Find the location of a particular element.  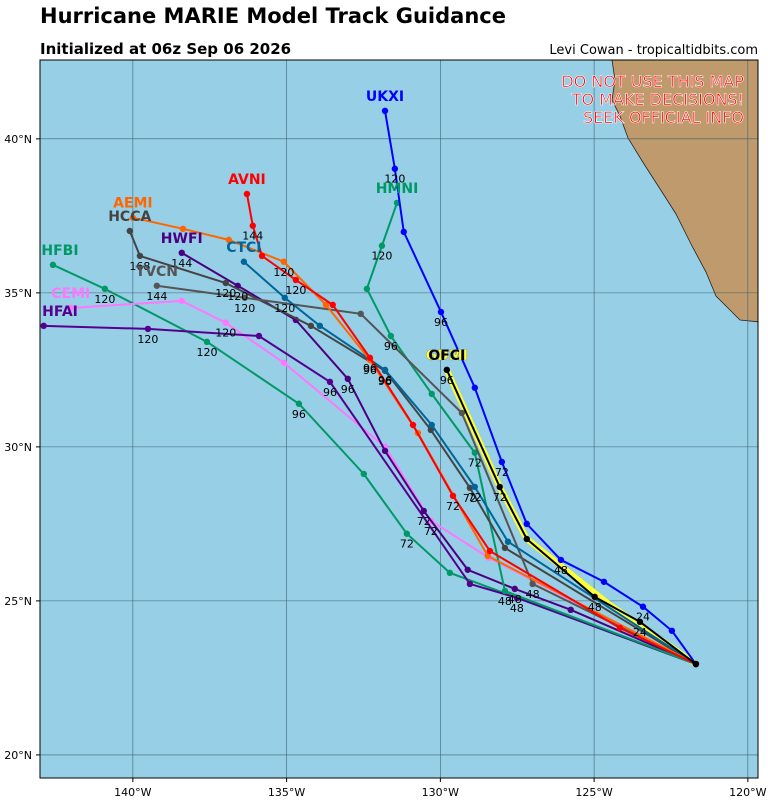

series-label: HCCA is located at coordinates (129, 217).